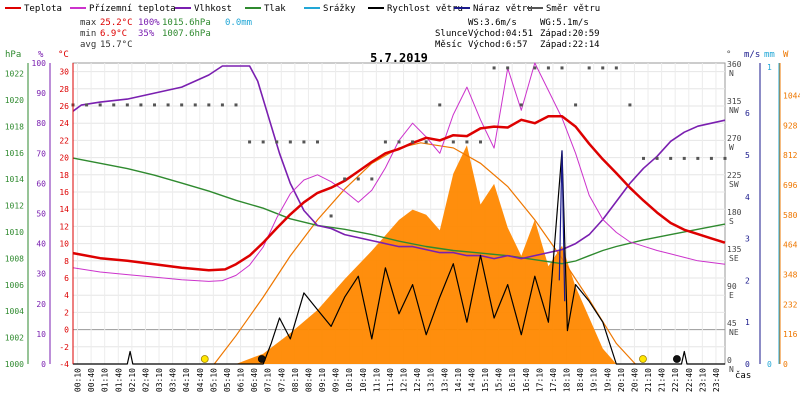 Image resolution: width=800 pixels, height=404 pixels. I want to click on dir-compass: N, so click(731, 369).